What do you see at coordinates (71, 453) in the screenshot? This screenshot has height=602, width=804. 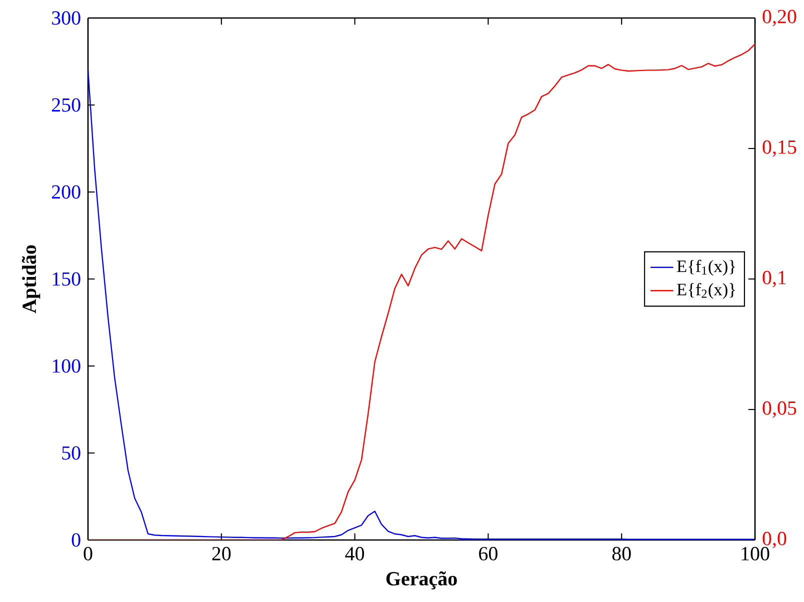 I see `y-tick-label: 50` at bounding box center [71, 453].